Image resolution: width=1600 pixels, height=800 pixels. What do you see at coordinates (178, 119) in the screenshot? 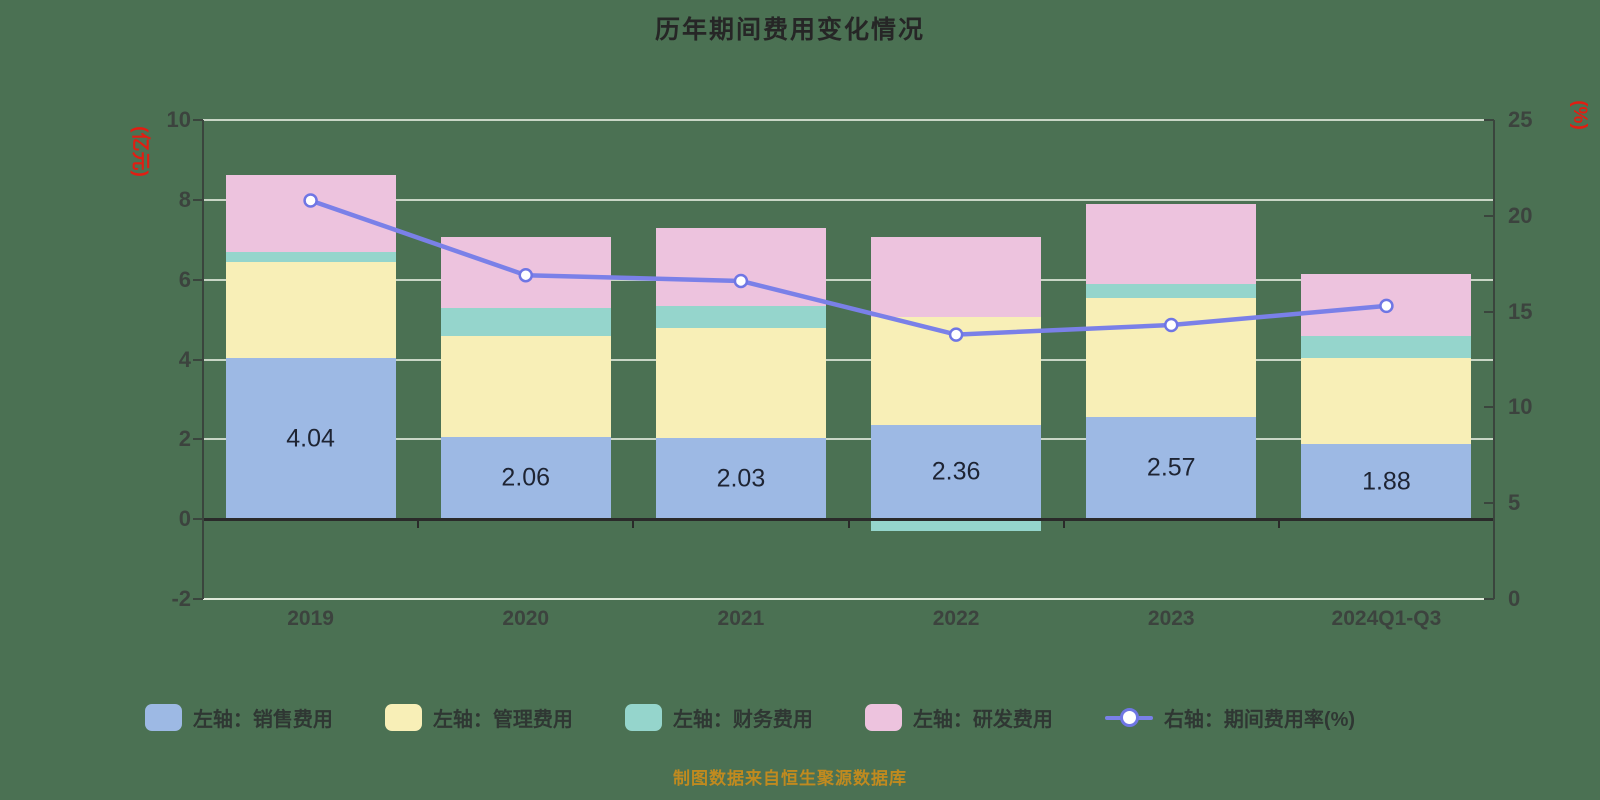
I see `left-tick-label: 10` at bounding box center [178, 119].